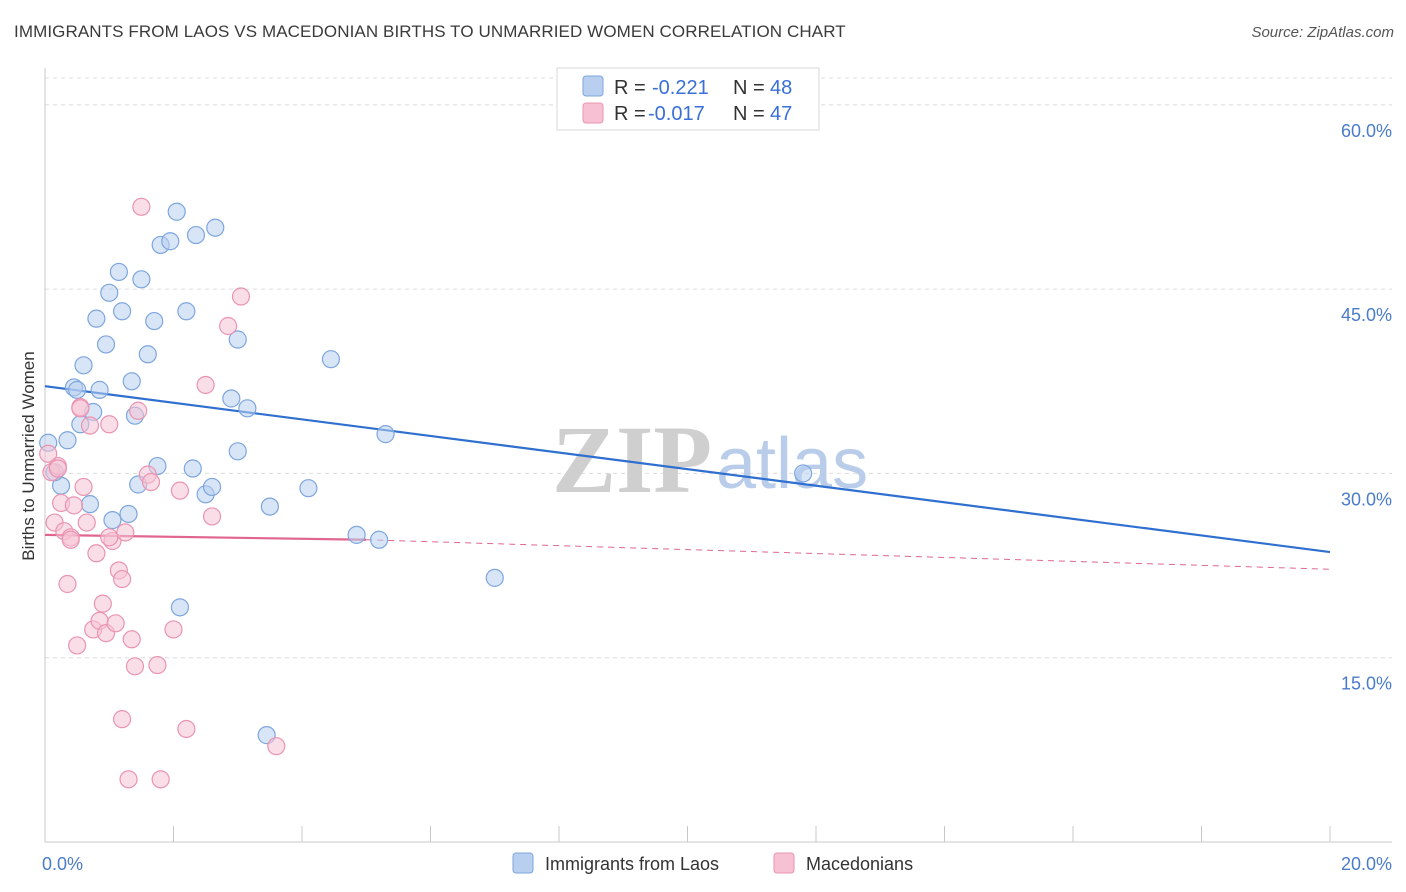 This screenshot has width=1406, height=892. What do you see at coordinates (859, 864) in the screenshot?
I see `bottom-legend-label-macedonians: Macedonians` at bounding box center [859, 864].